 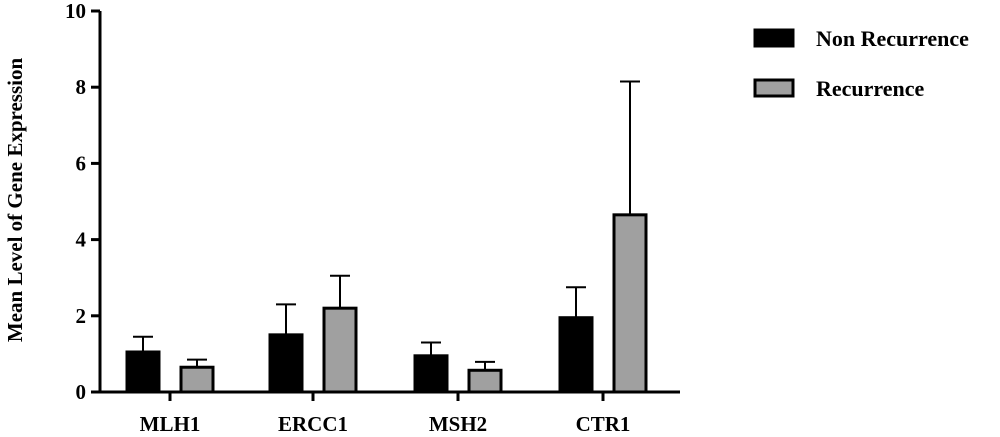 What do you see at coordinates (81, 392) in the screenshot?
I see `y-tick-label: 0` at bounding box center [81, 392].